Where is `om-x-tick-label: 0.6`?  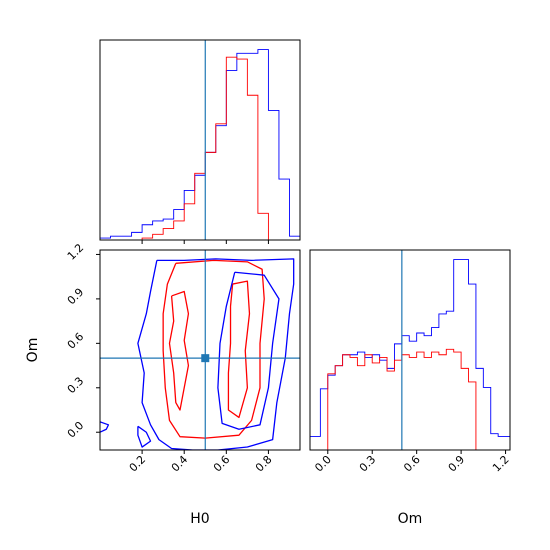 om-x-tick-label: 0.6 is located at coordinates (412, 464).